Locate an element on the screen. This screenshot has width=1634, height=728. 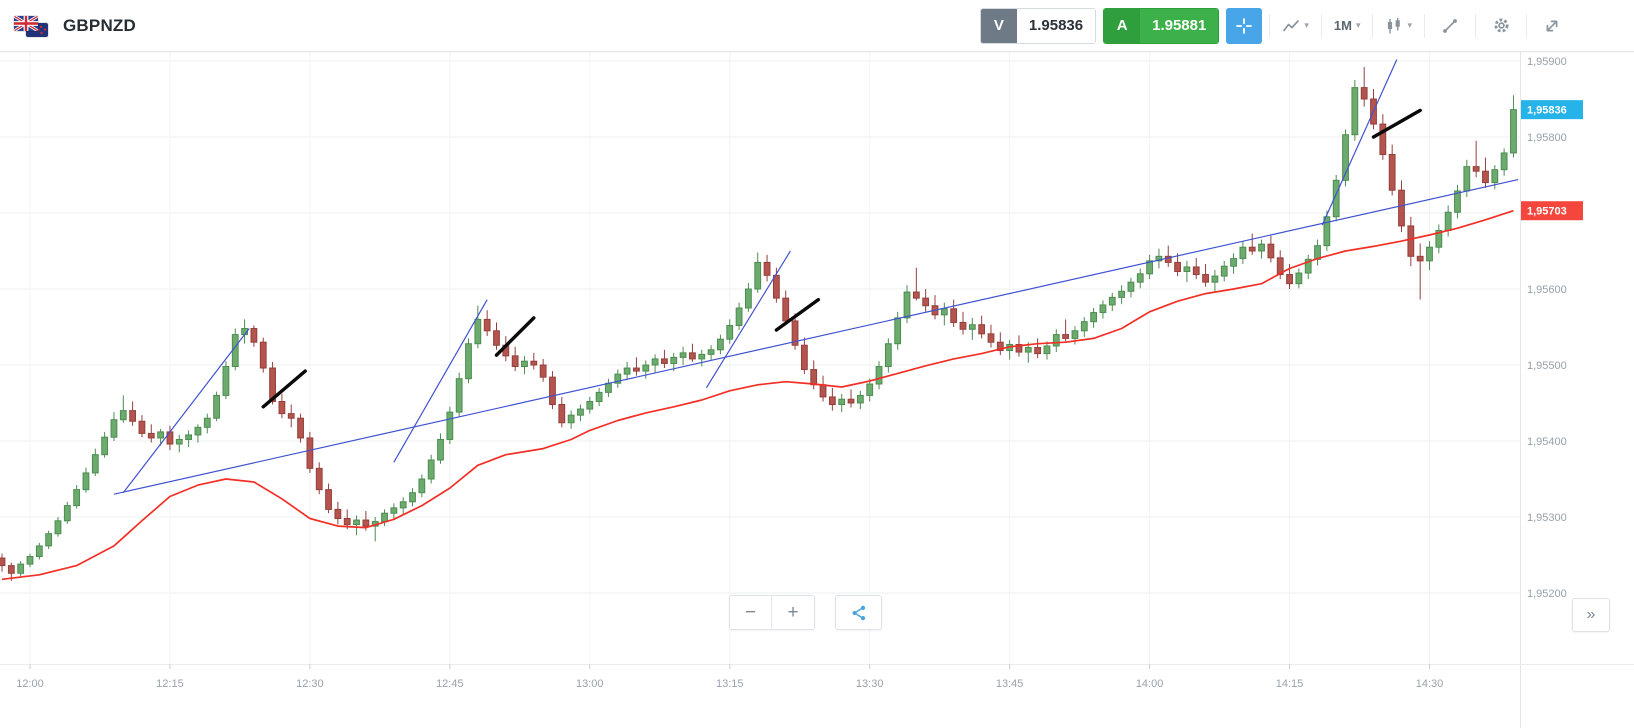
zoom-in-button: + is located at coordinates (793, 612).